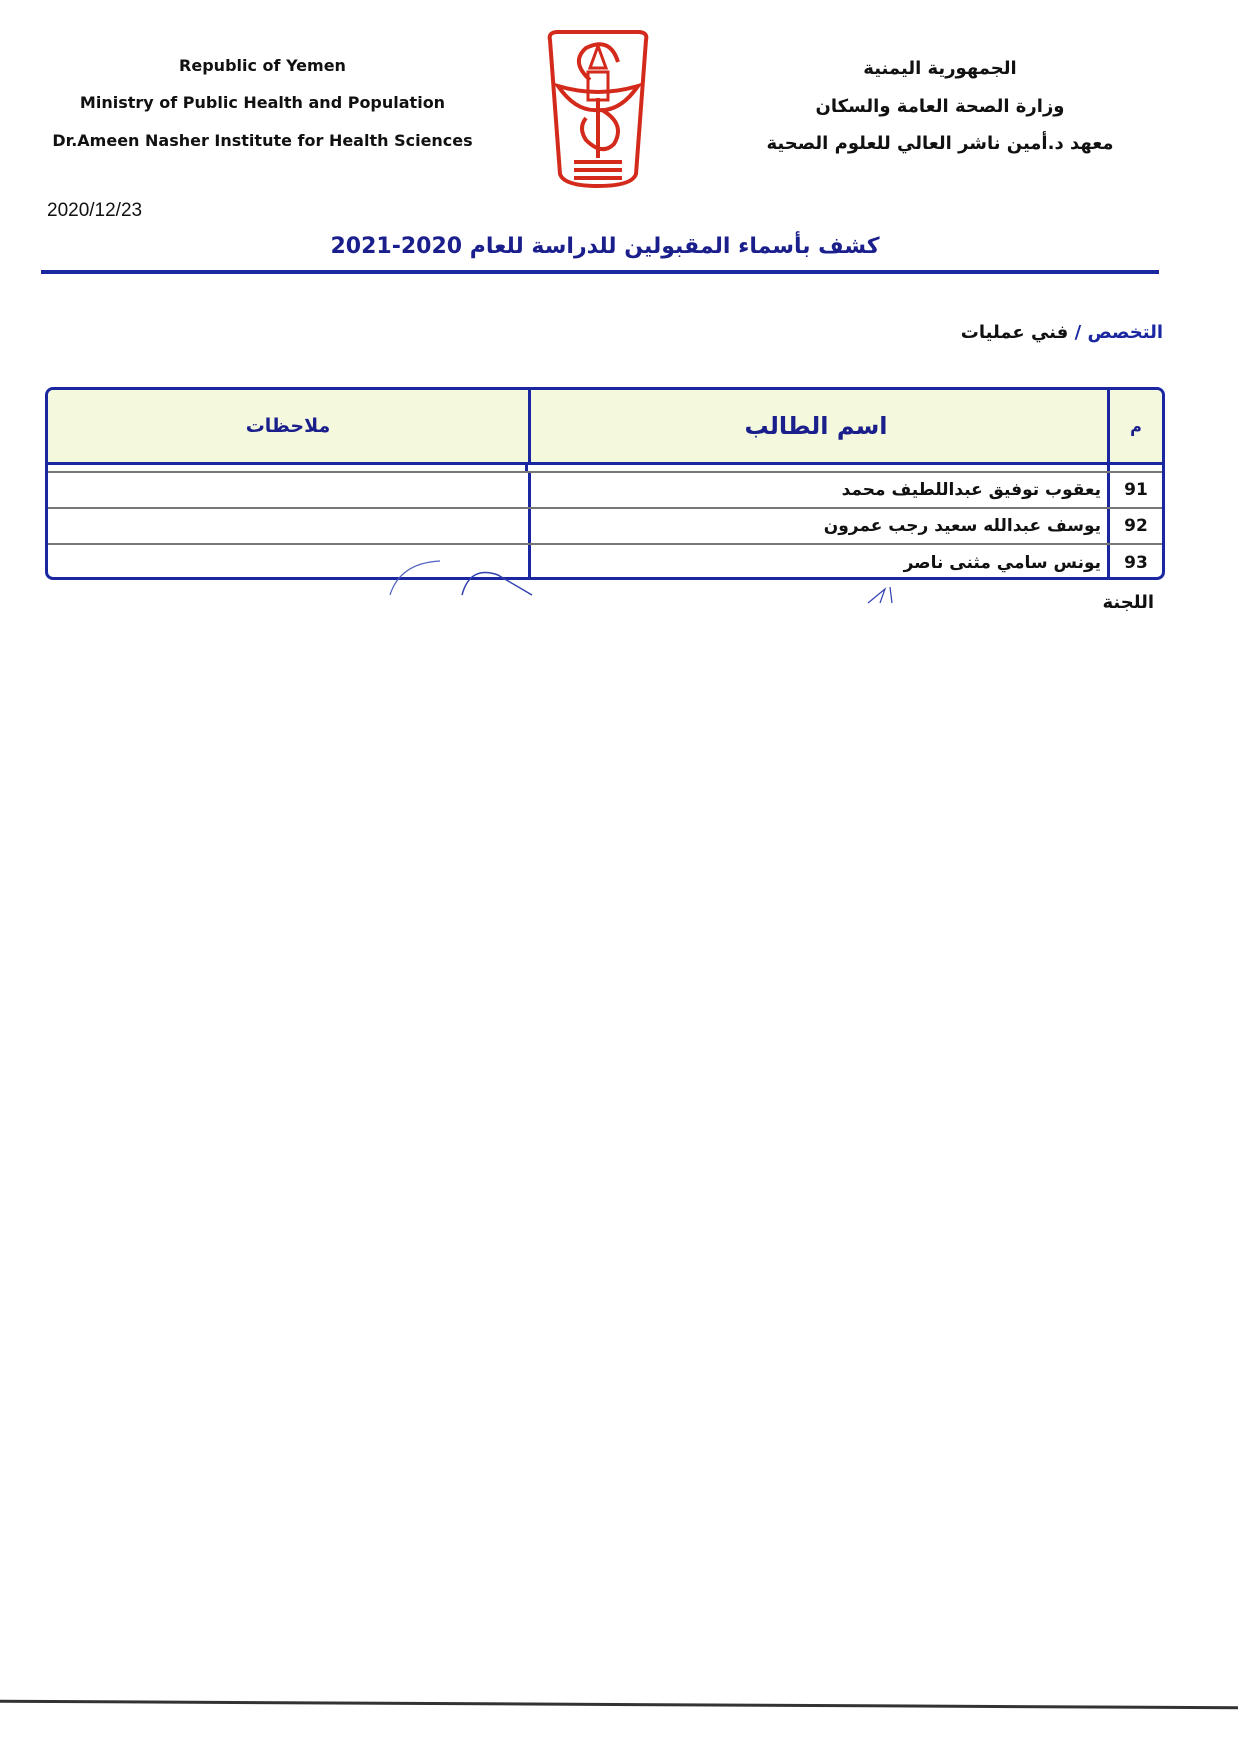 Image resolution: width=1238 pixels, height=1750 pixels. I want to click on row-student-name: يعقوب توفيق عبداللطيف محمد, so click(817, 490).